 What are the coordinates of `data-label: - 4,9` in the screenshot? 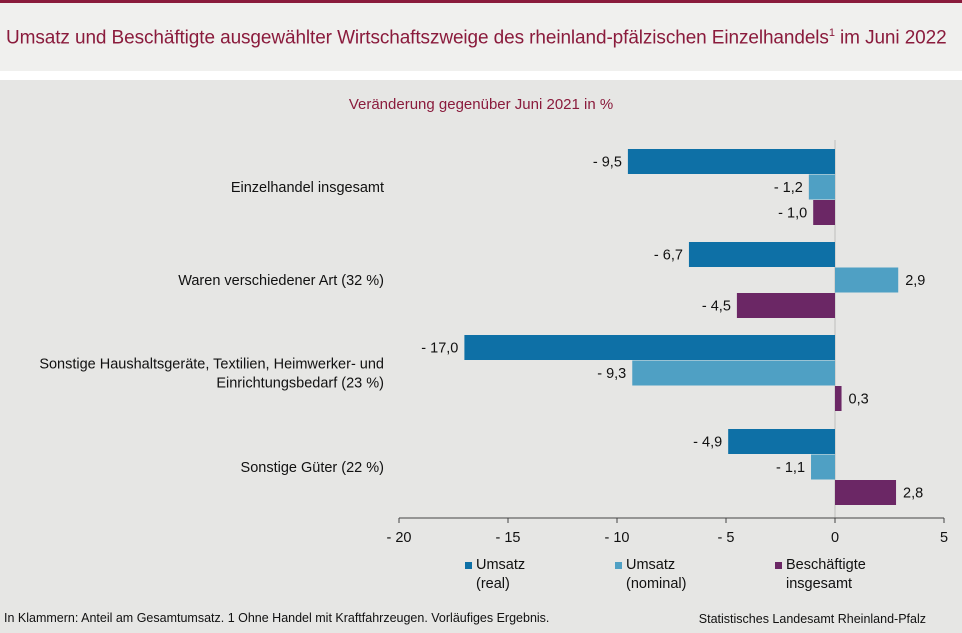 It's located at (707, 443).